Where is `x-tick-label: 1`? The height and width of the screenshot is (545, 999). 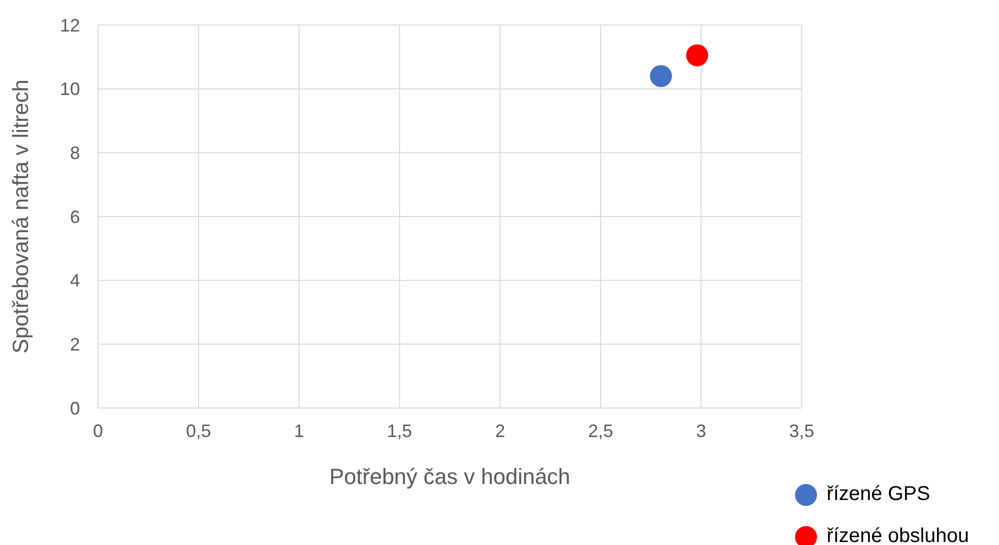
x-tick-label: 1 is located at coordinates (299, 430).